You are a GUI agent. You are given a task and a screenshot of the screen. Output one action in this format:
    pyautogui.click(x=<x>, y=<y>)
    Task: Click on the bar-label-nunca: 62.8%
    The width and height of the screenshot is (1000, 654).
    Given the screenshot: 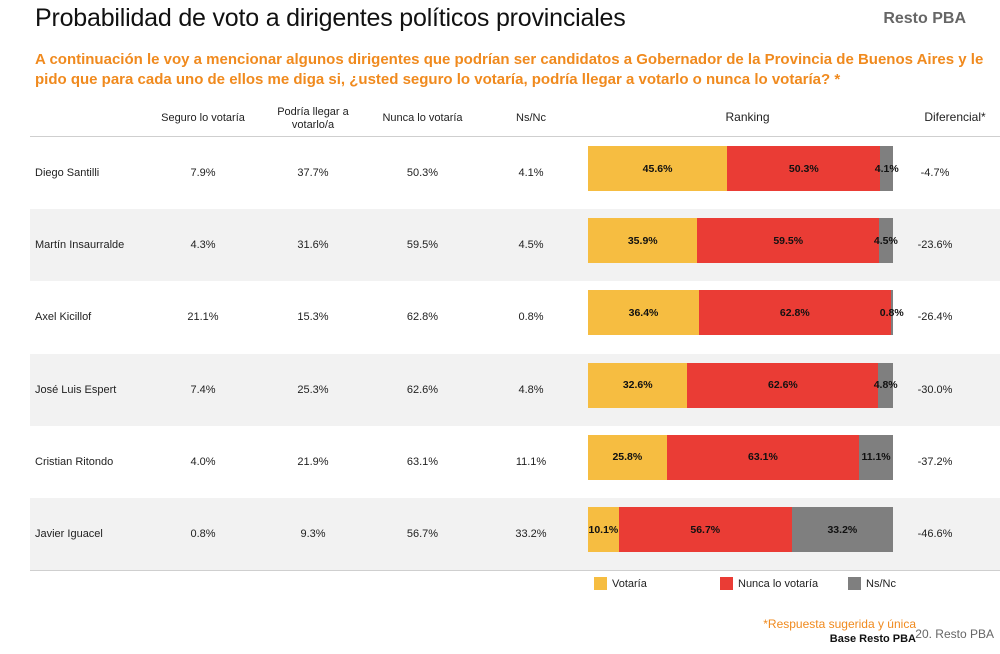 What is the action you would take?
    pyautogui.click(x=794, y=312)
    